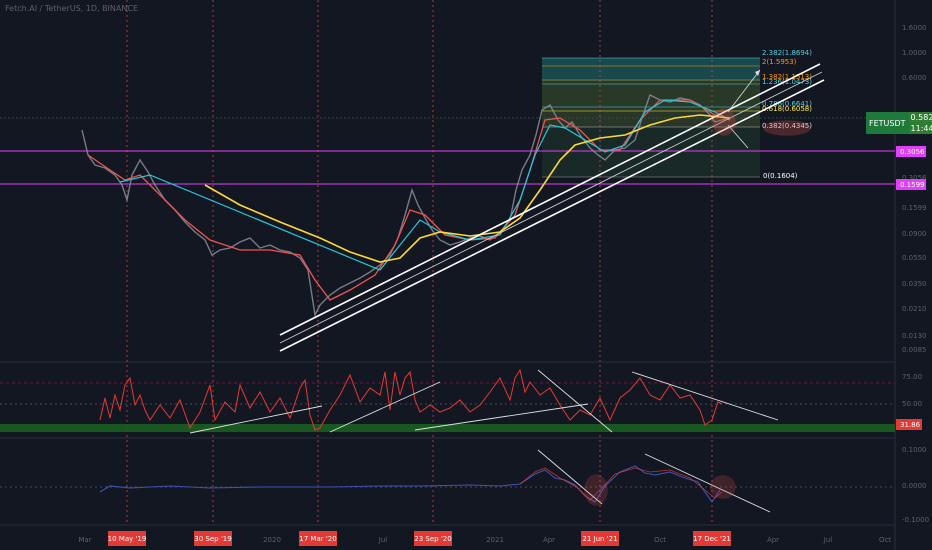 The height and width of the screenshot is (550, 932). I want to click on osc-scale: 0.1000 0.0000 -0.1000, so click(915, 485).